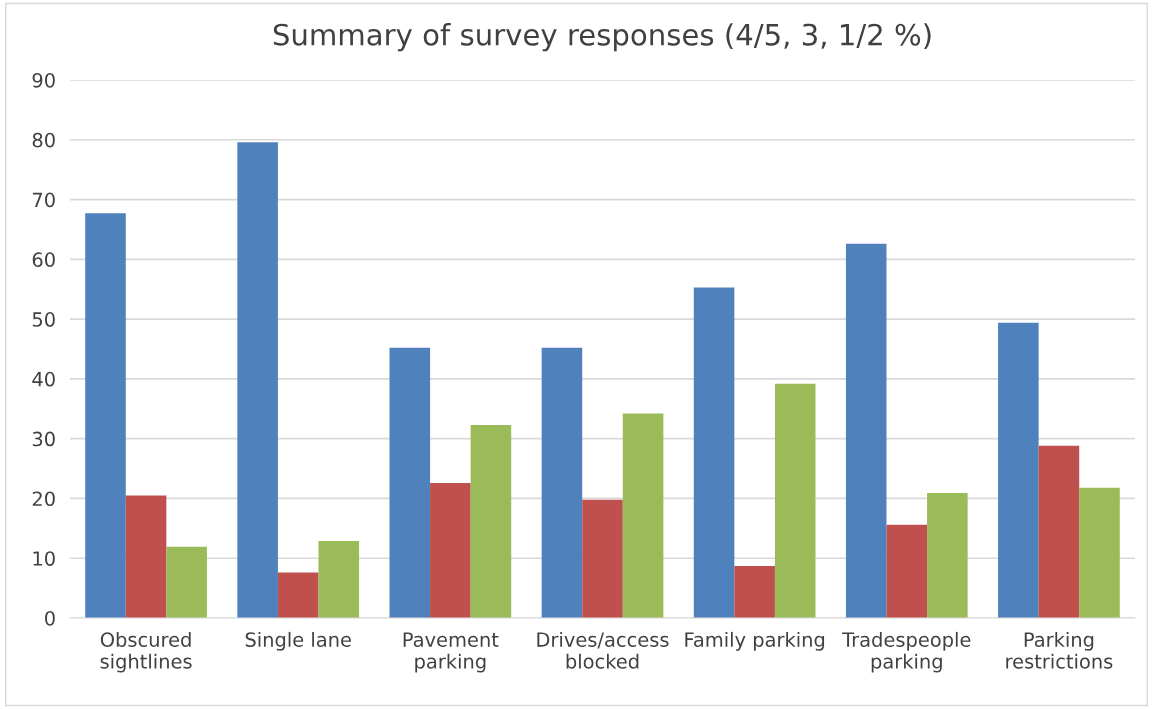 The width and height of the screenshot is (1153, 709). I want to click on y-tick-label: 40, so click(43, 379).